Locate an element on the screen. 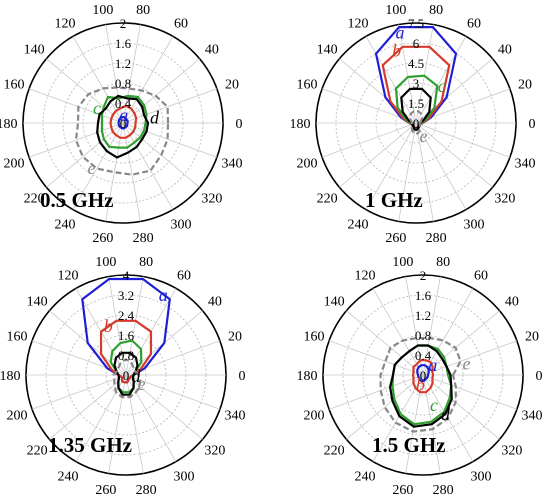 This screenshot has height=496, width=550. frequency-label: 1.35 GHz is located at coordinates (90, 445).